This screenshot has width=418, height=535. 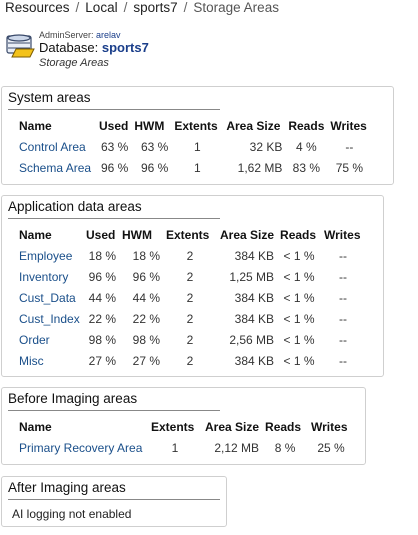 What do you see at coordinates (69, 47) in the screenshot?
I see `database-label: Database:` at bounding box center [69, 47].